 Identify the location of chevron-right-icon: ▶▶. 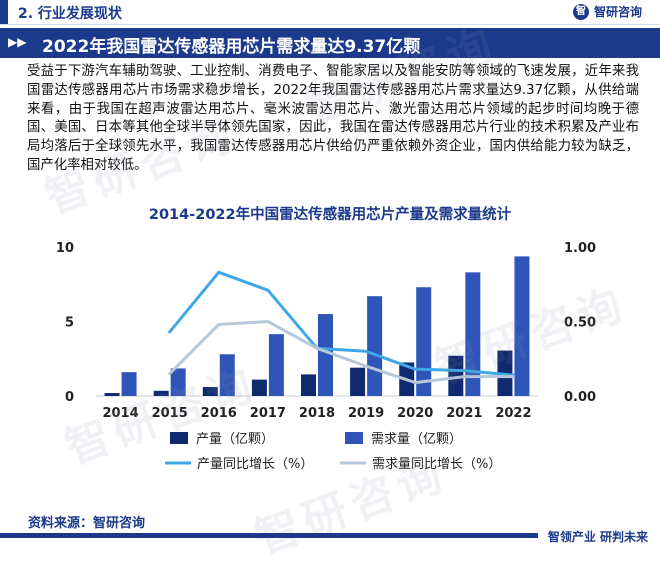
(17, 42).